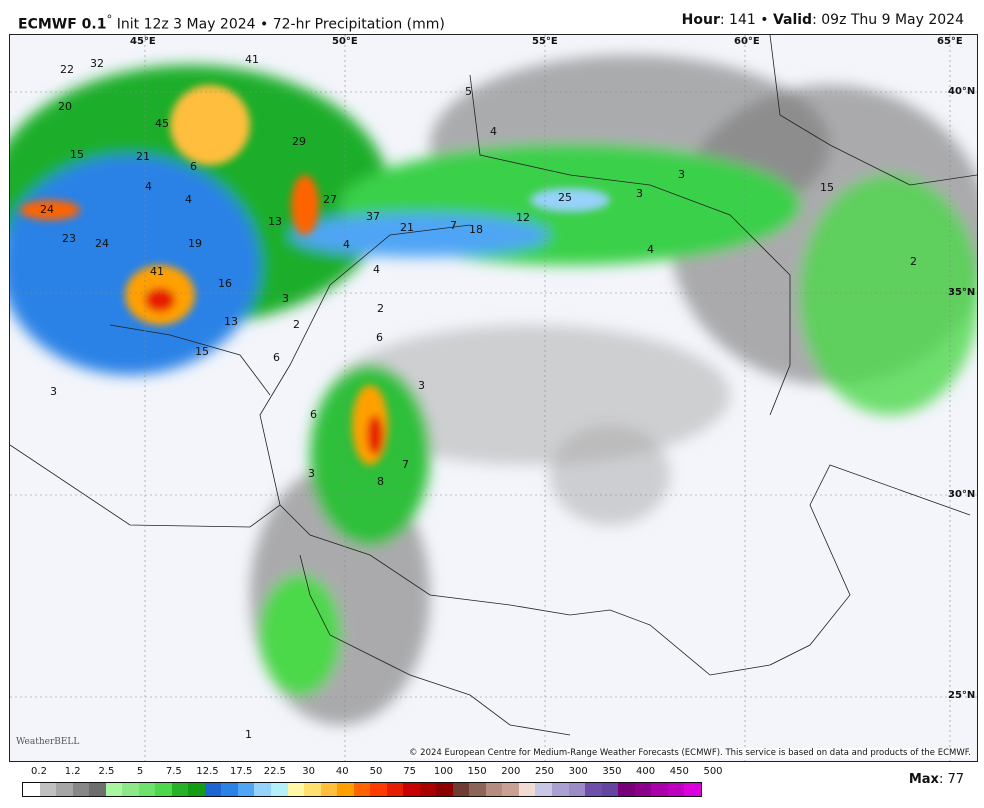  Describe the element at coordinates (545, 41) in the screenshot. I see `lon-label: 55°E` at that location.